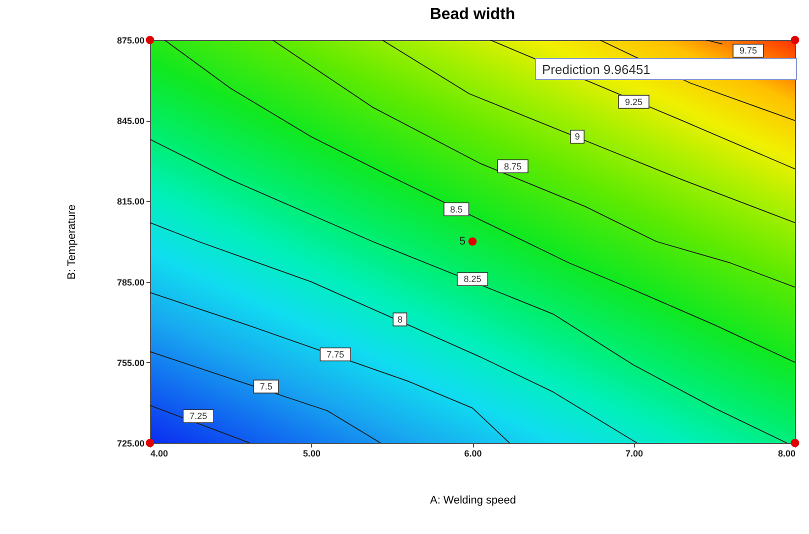  Describe the element at coordinates (266, 387) in the screenshot. I see `annotation: 7.5` at that location.